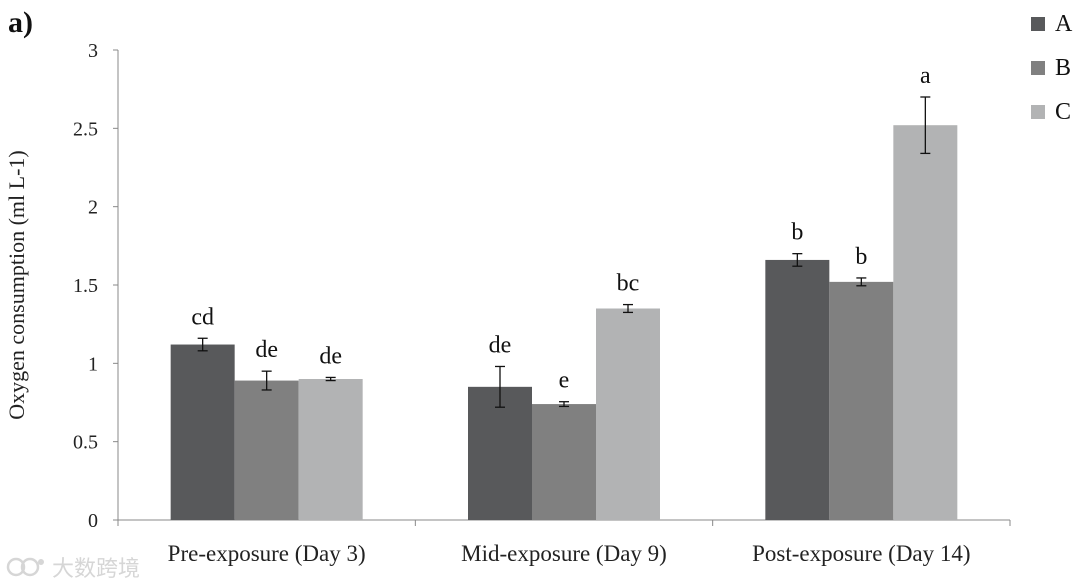 This screenshot has width=1080, height=586. Describe the element at coordinates (16, 284) in the screenshot. I see `y-axis-title: Oxygen consumption (ml L-1)` at that location.